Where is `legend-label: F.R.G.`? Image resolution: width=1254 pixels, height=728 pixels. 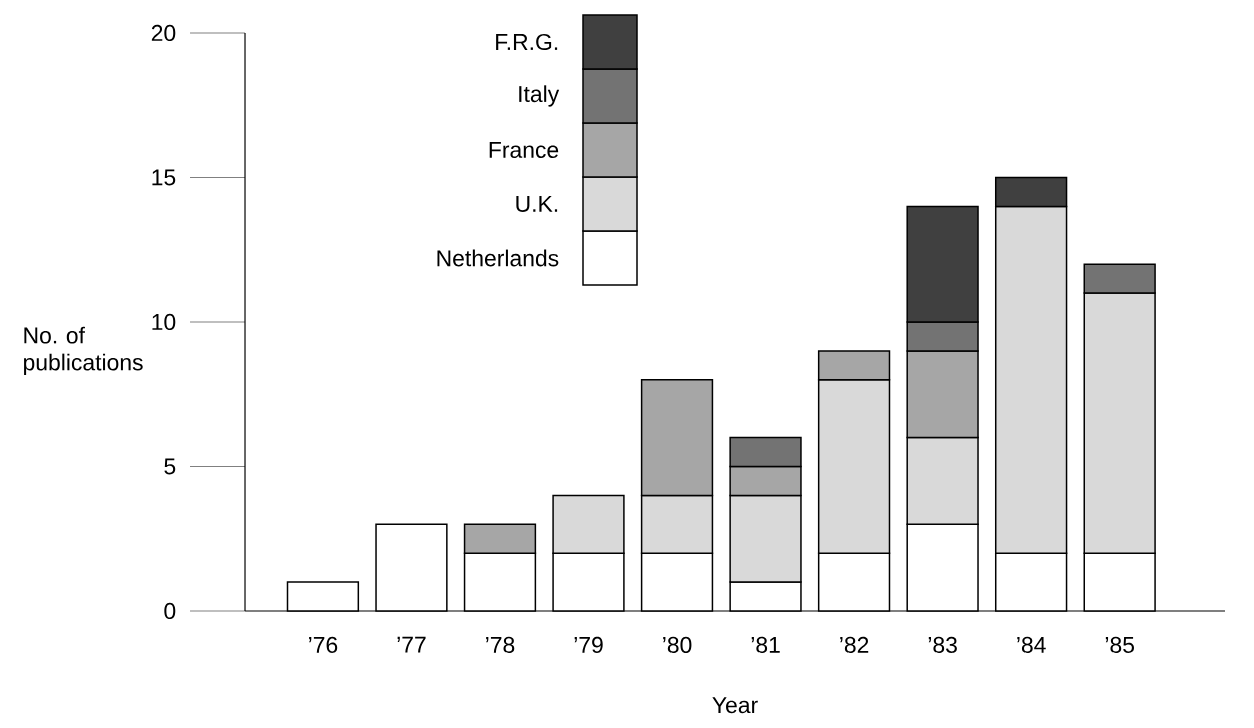
legend-label: F.R.G. is located at coordinates (527, 42).